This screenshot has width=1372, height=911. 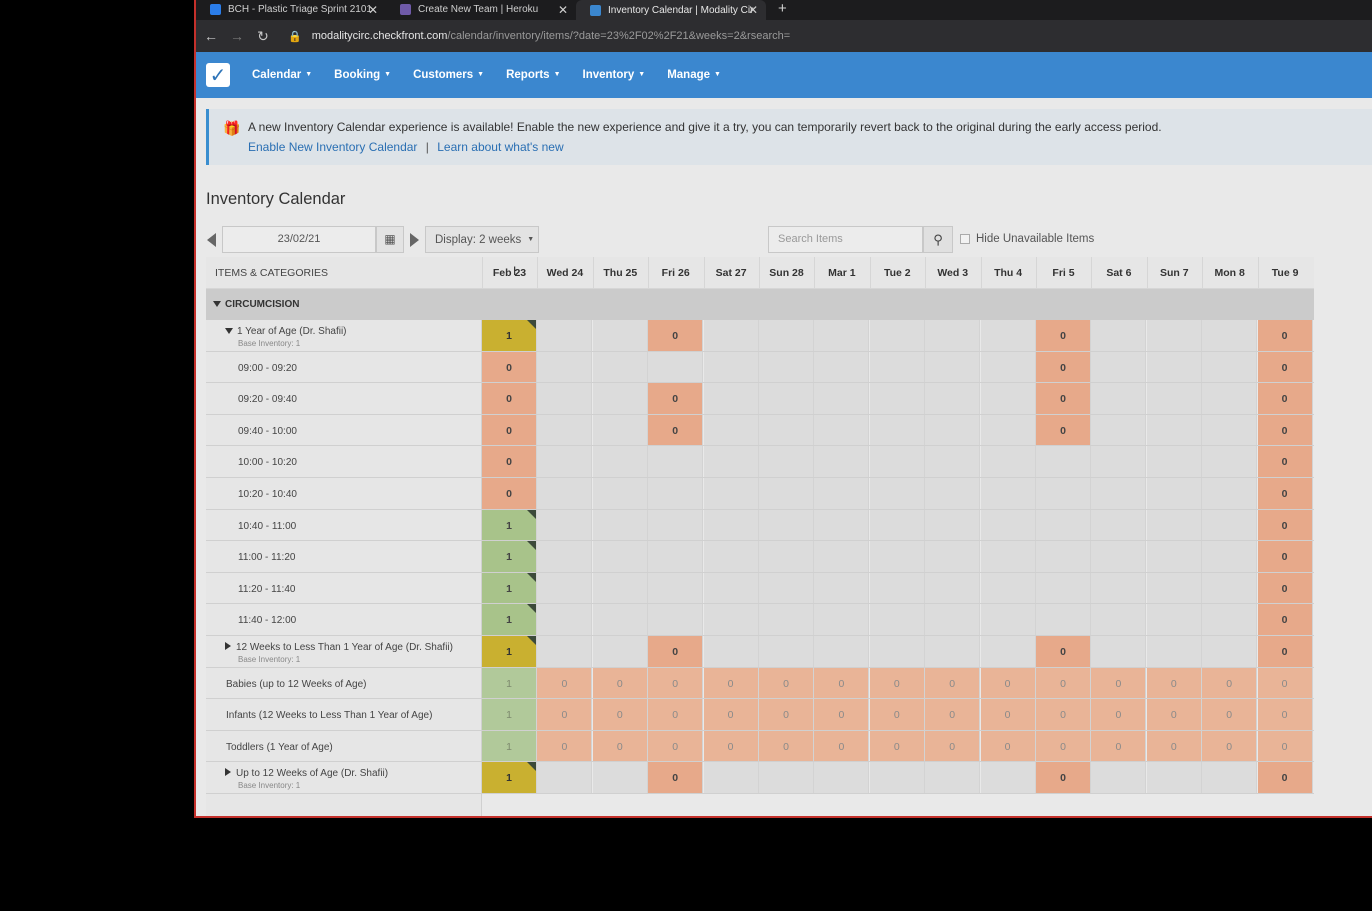 What do you see at coordinates (671, 10) in the screenshot?
I see `tab-inventory-calendar: Inventory Calendar | Modality Cir ✕` at bounding box center [671, 10].